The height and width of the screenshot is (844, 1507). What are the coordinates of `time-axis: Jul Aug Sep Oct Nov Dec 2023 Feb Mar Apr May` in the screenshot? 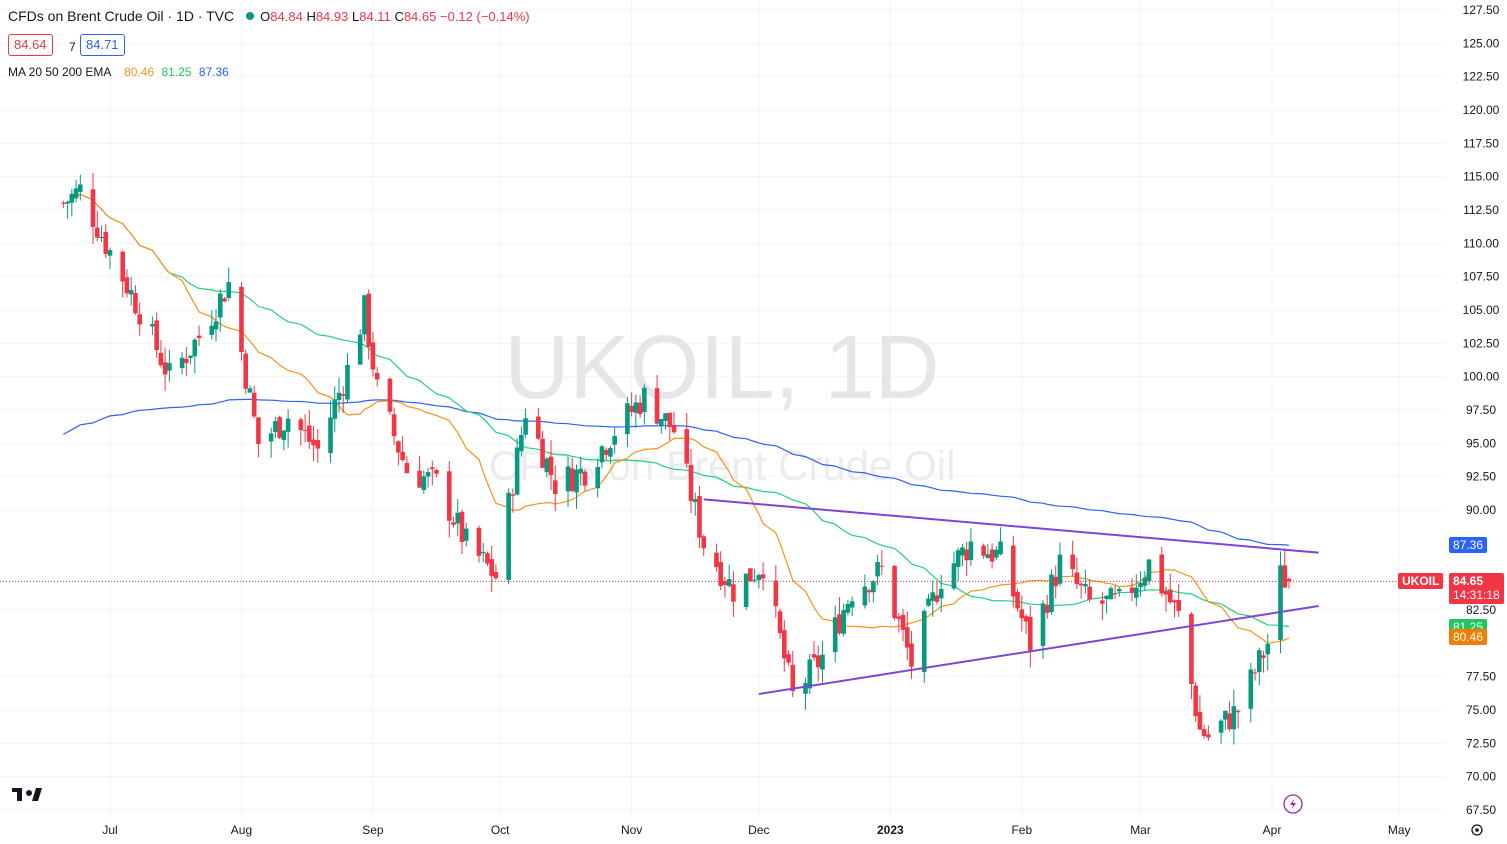 It's located at (756, 830).